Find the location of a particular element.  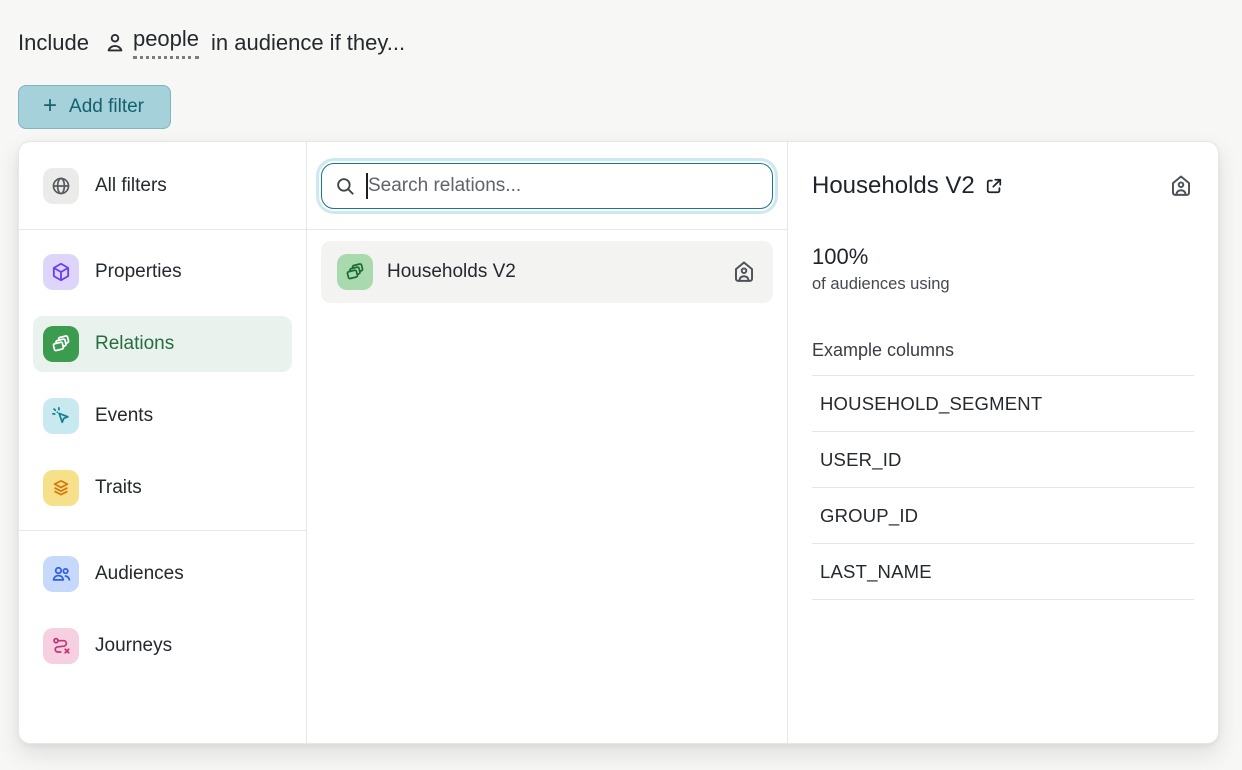

column-row: USER_ID is located at coordinates (1003, 460).